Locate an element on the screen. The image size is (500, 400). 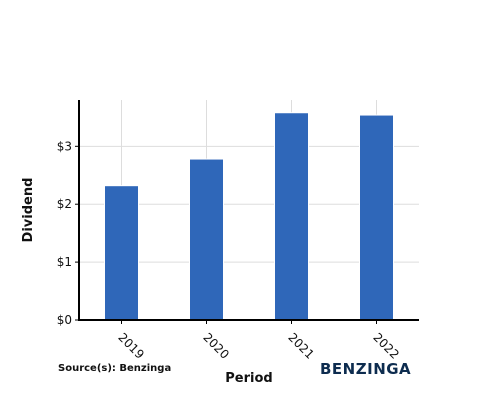
y-tick-label: $1 is located at coordinates (64, 262).